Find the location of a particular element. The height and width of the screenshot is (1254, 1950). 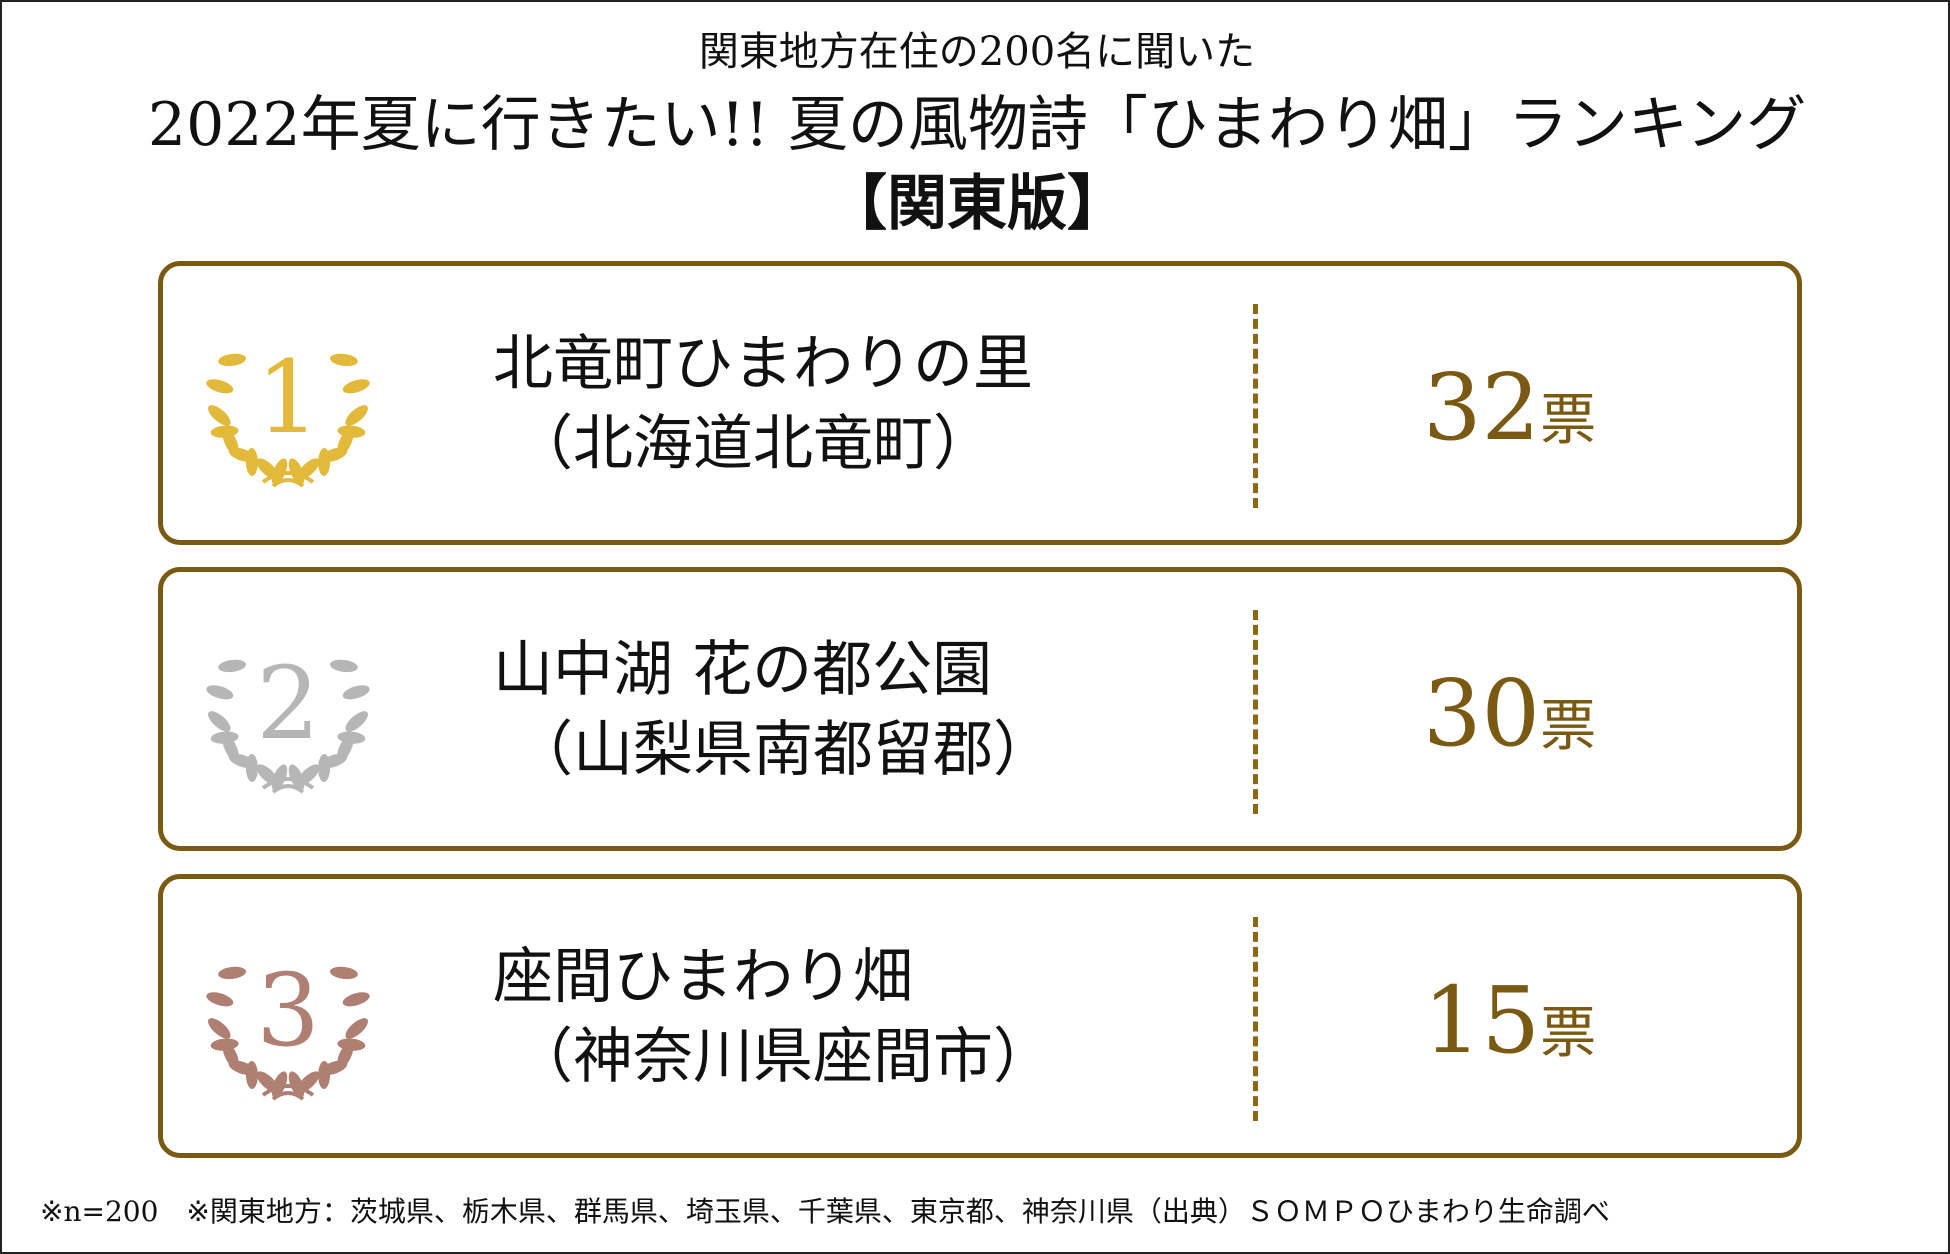

place-location: （神奈川県座間市） is located at coordinates (783, 1057).